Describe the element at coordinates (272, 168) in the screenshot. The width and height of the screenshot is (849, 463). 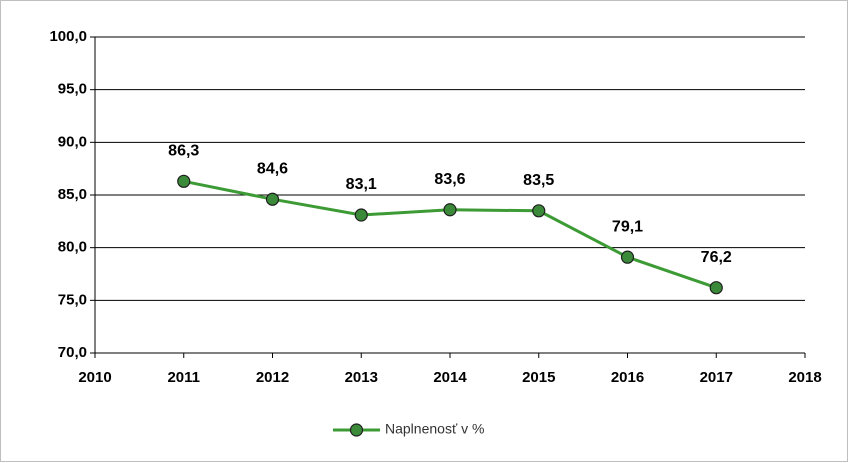
I see `data-label: 84,6` at that location.